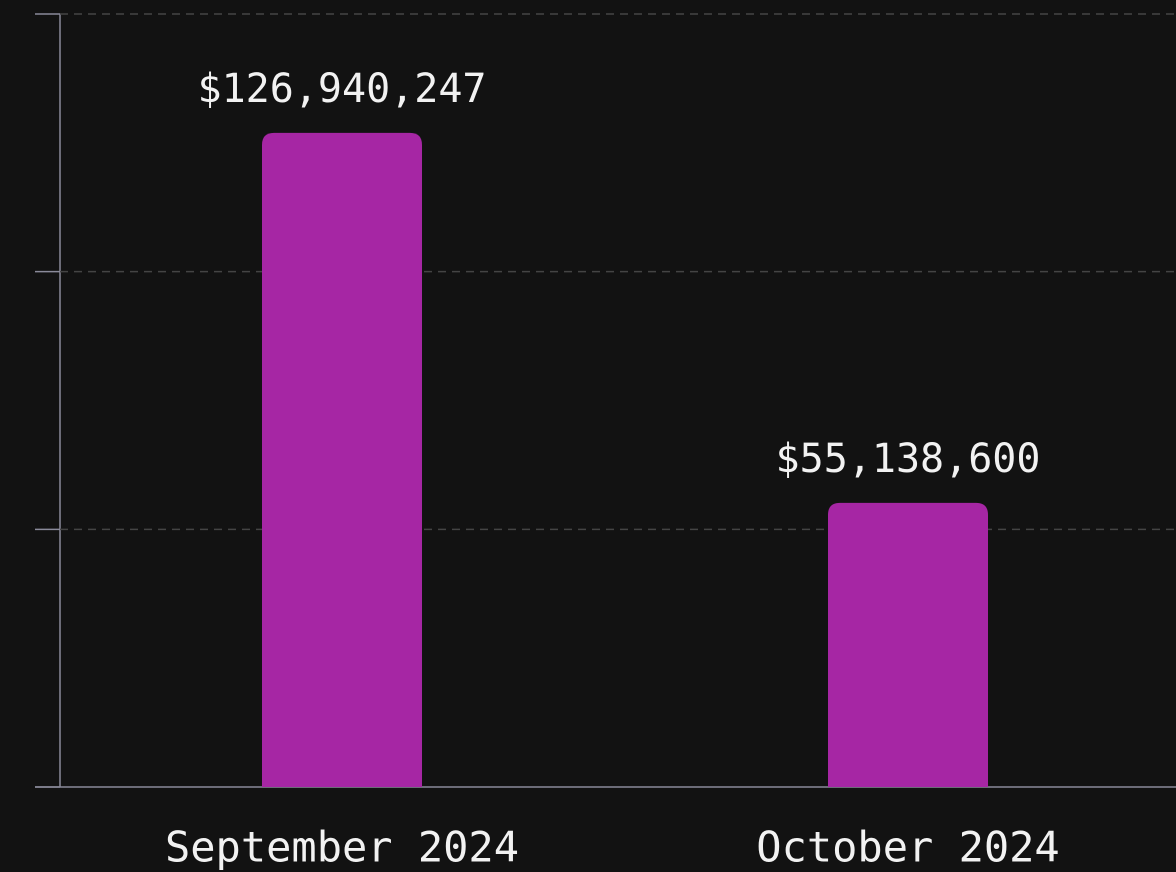 The width and height of the screenshot is (1176, 872). What do you see at coordinates (908, 459) in the screenshot?
I see `value-label: $55,138,600` at bounding box center [908, 459].